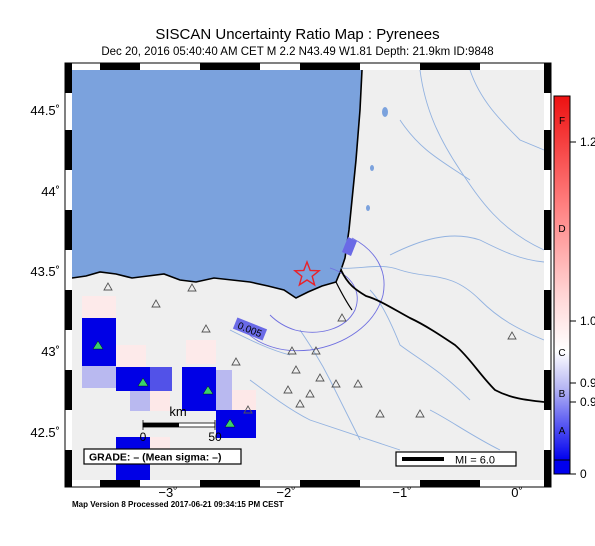 Image resolution: width=595 pixels, height=546 pixels. Describe the element at coordinates (587, 142) in the screenshot. I see `colorbar-tick: 1.2` at that location.